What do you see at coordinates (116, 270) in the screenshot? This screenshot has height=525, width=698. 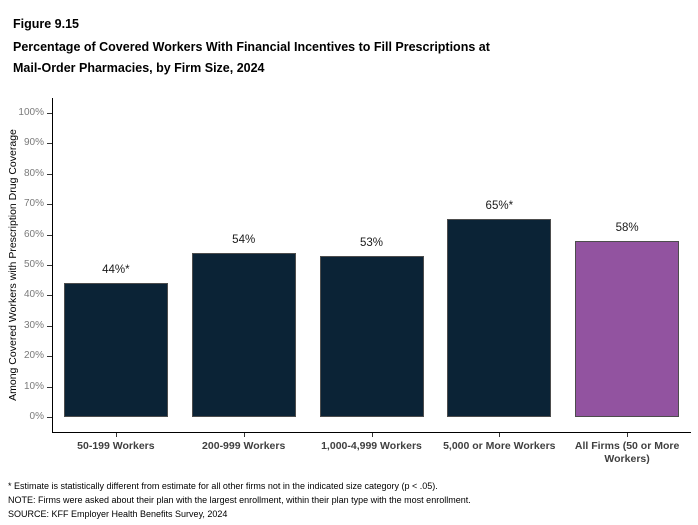 I see `bar-value-label: 44%*` at bounding box center [116, 270].